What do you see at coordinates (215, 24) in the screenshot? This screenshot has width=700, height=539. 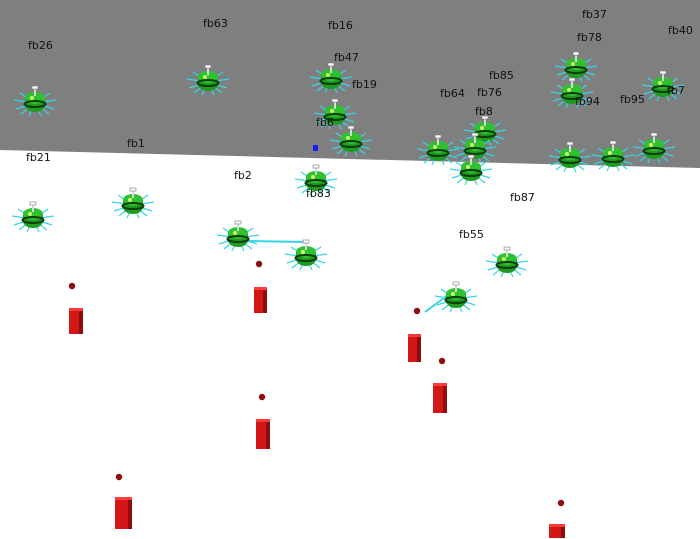 I see `robot-label-fb63: fb63` at bounding box center [215, 24].